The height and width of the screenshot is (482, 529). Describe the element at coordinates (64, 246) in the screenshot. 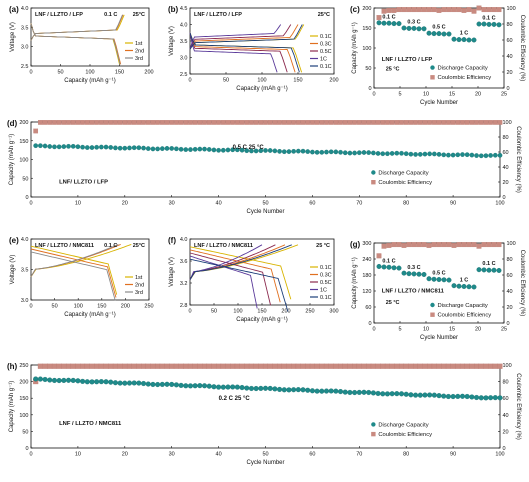

I see `cell-label: LNF / LLZTO / NMC811` at that location.